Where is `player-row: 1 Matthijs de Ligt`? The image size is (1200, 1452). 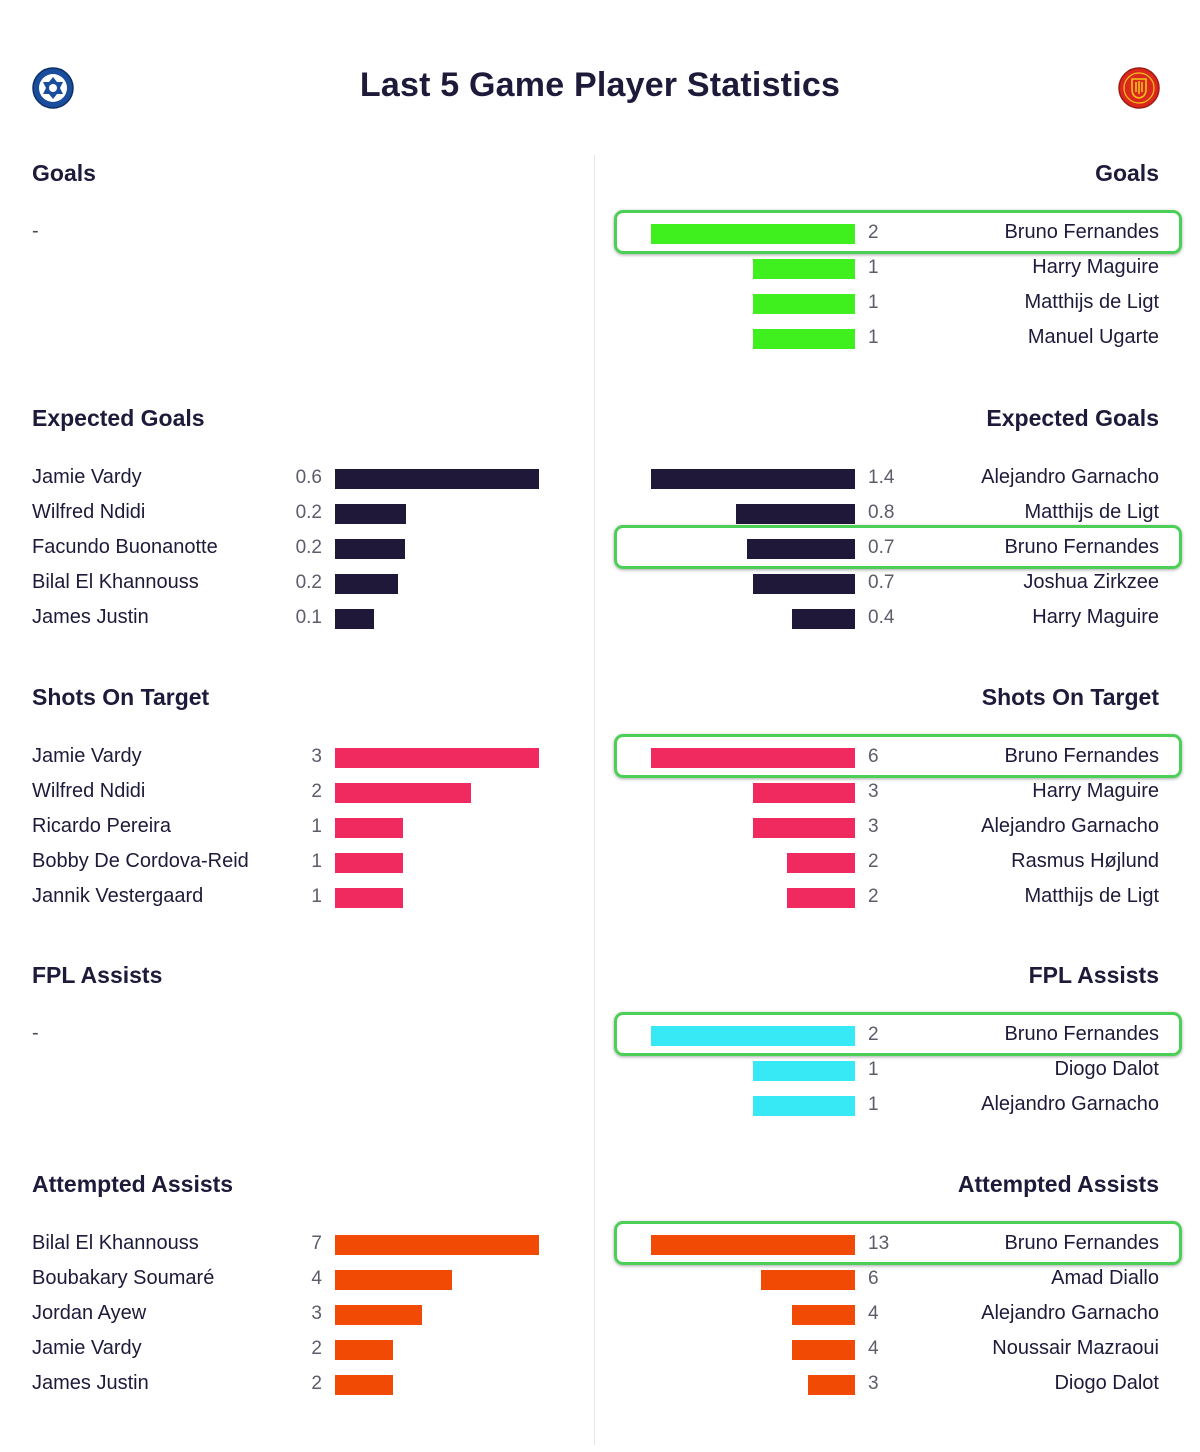
player-row: 1 Matthijs de Ligt is located at coordinates (900, 303).